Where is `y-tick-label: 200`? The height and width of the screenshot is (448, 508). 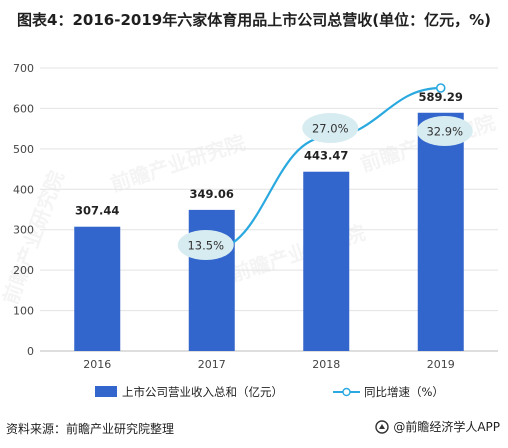
y-tick-label: 200 is located at coordinates (23, 270).